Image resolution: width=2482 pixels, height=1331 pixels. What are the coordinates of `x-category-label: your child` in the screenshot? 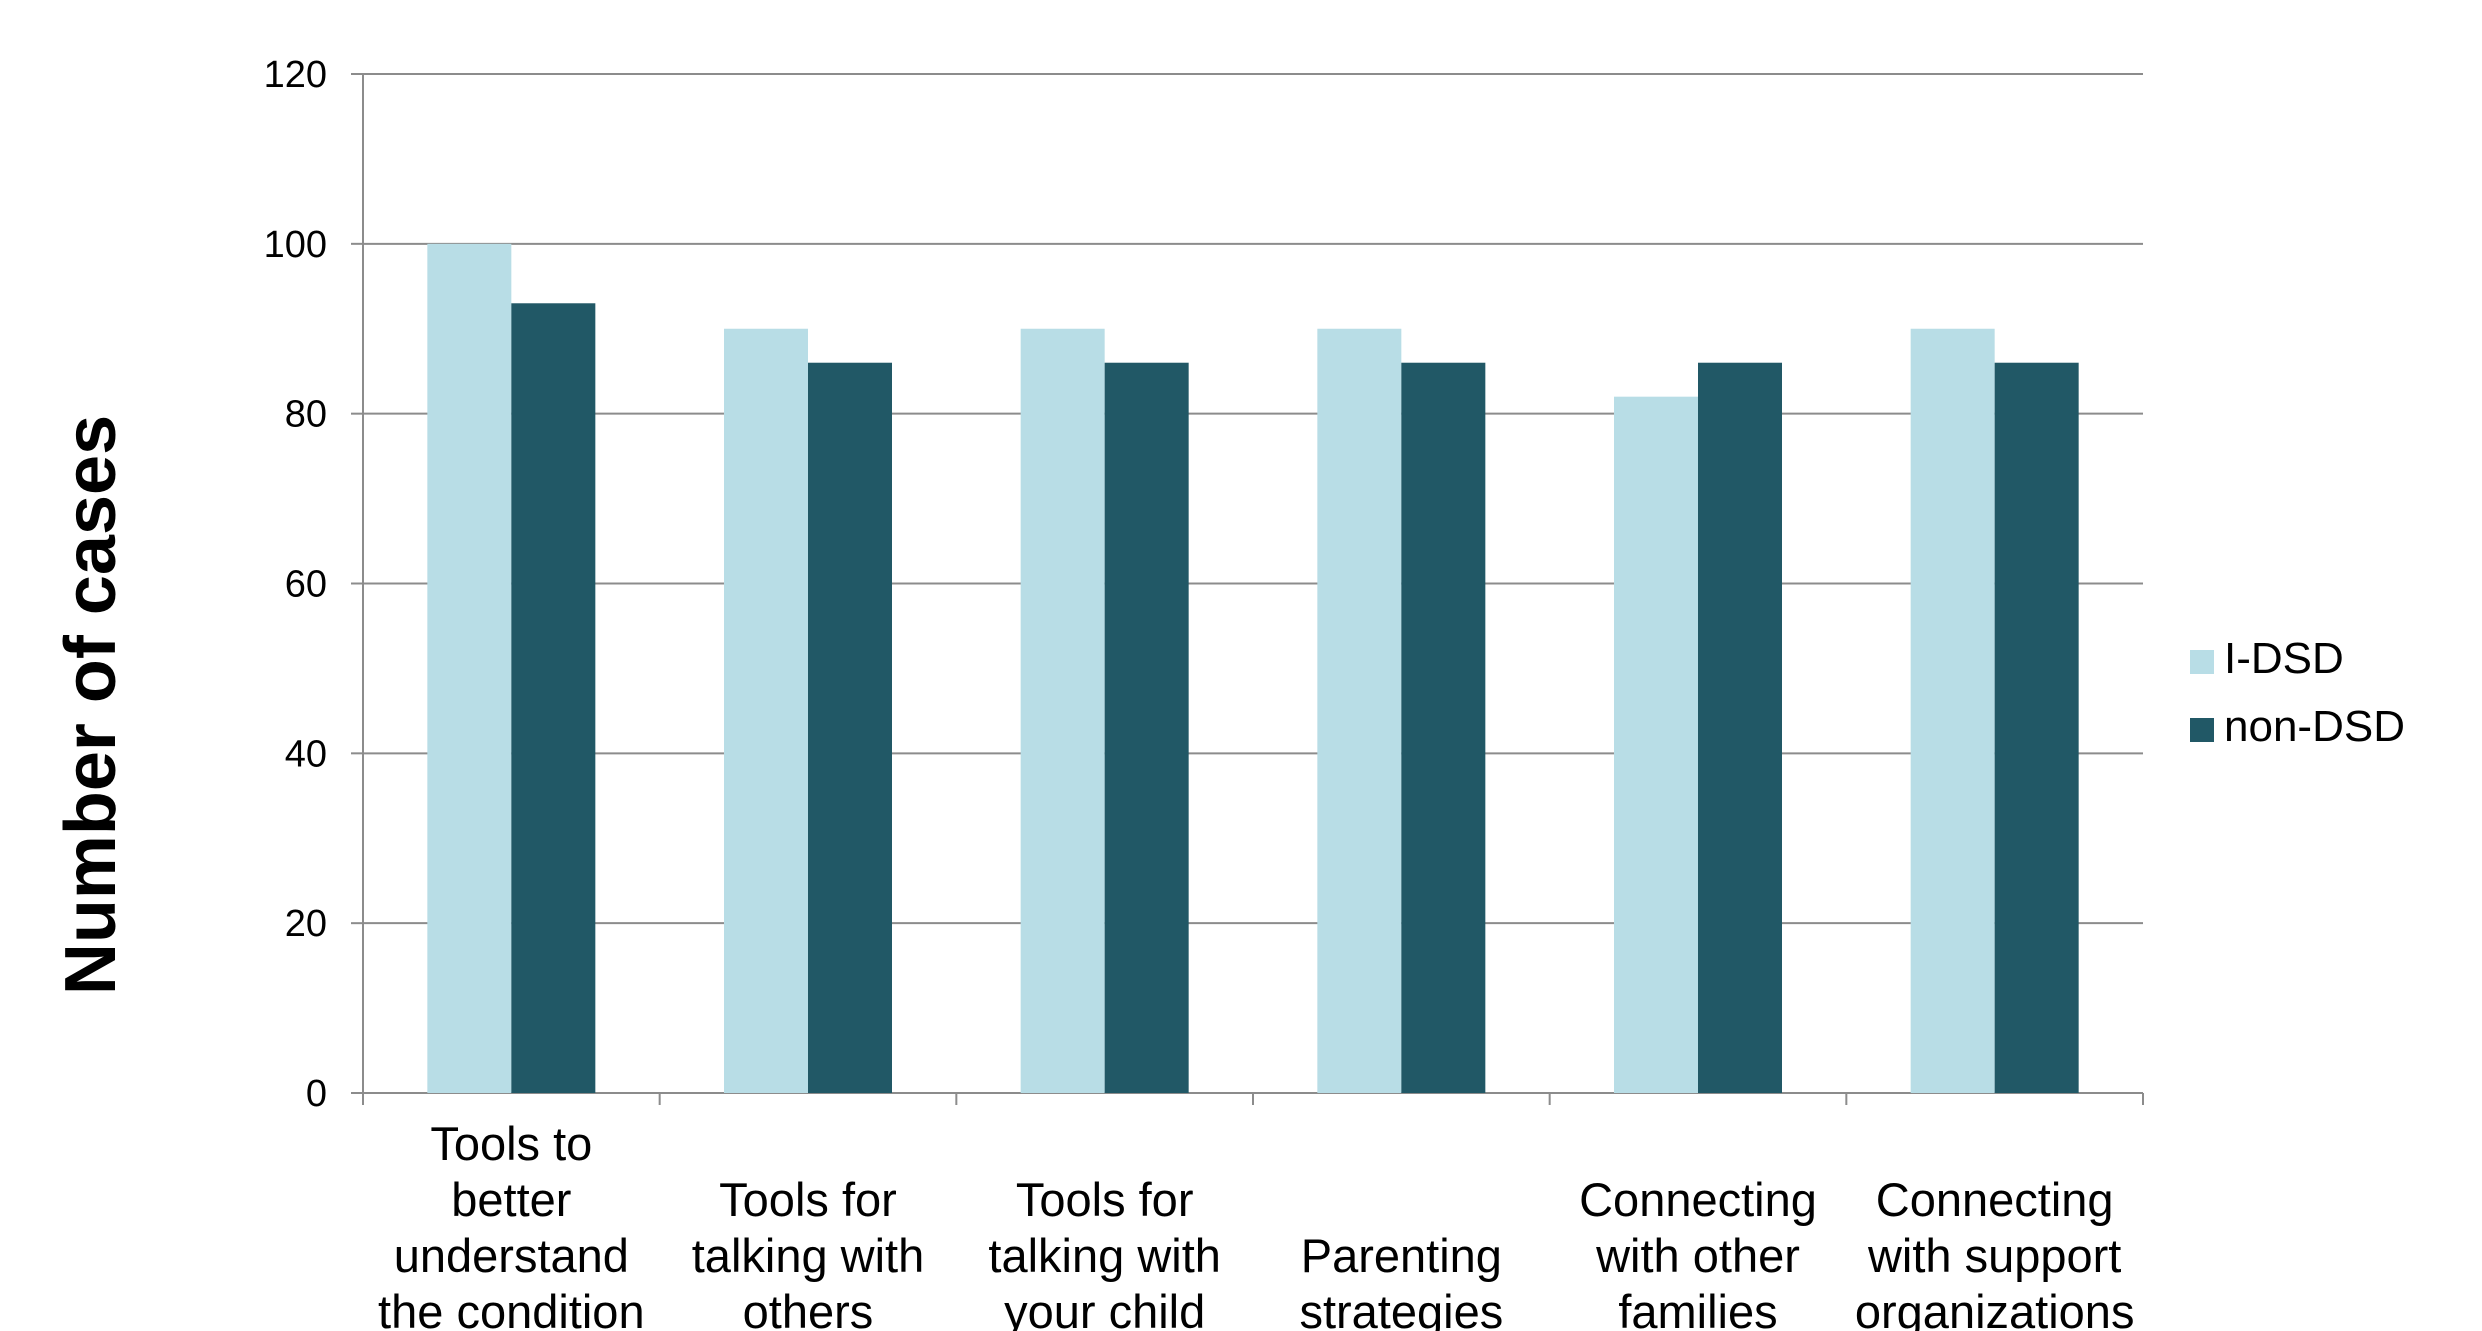 It's located at (1104, 1308).